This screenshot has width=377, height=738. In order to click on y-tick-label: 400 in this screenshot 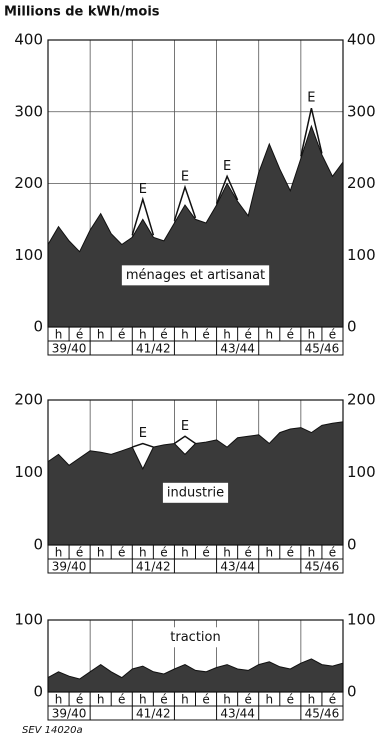, I will do `click(28, 40)`.